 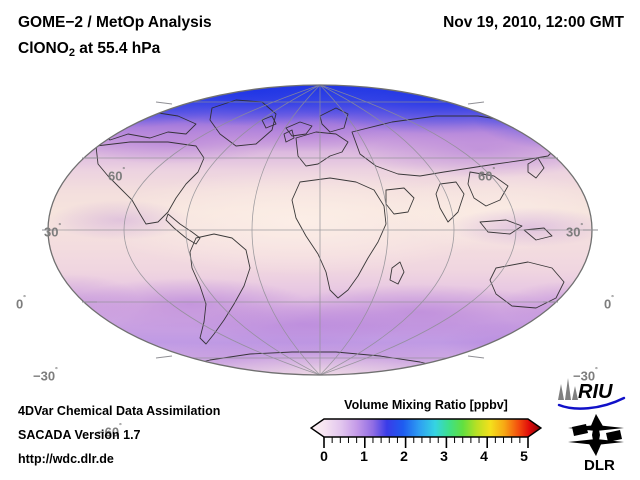 What do you see at coordinates (21, 303) in the screenshot?
I see `lat-label-left-0: 0˚` at bounding box center [21, 303].